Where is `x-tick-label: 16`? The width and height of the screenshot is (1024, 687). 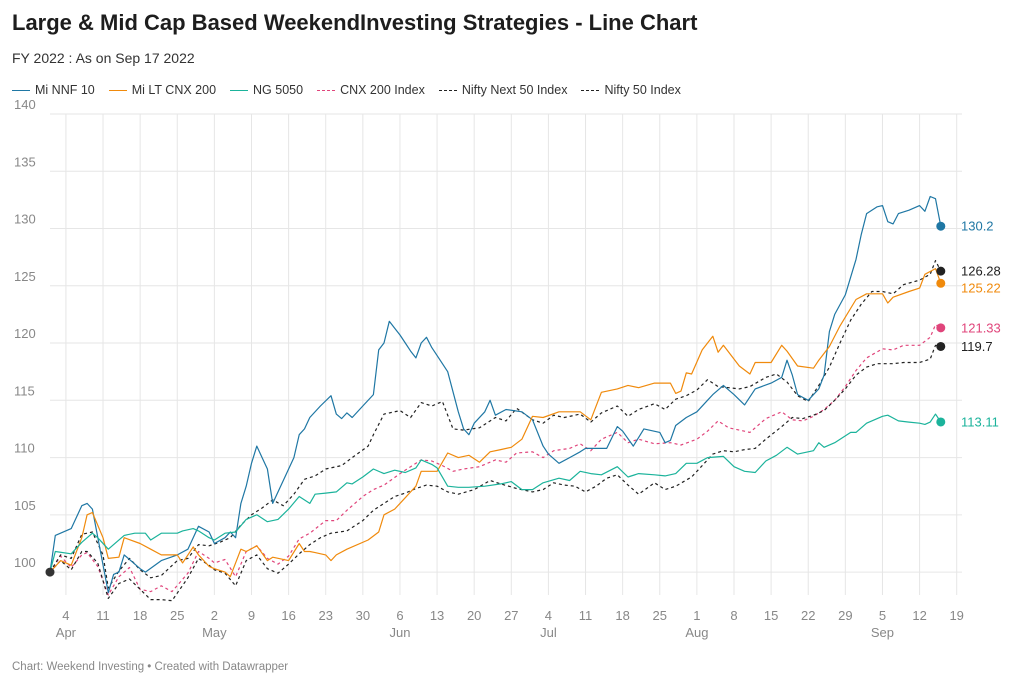
x-tick-label: 16 is located at coordinates (288, 615).